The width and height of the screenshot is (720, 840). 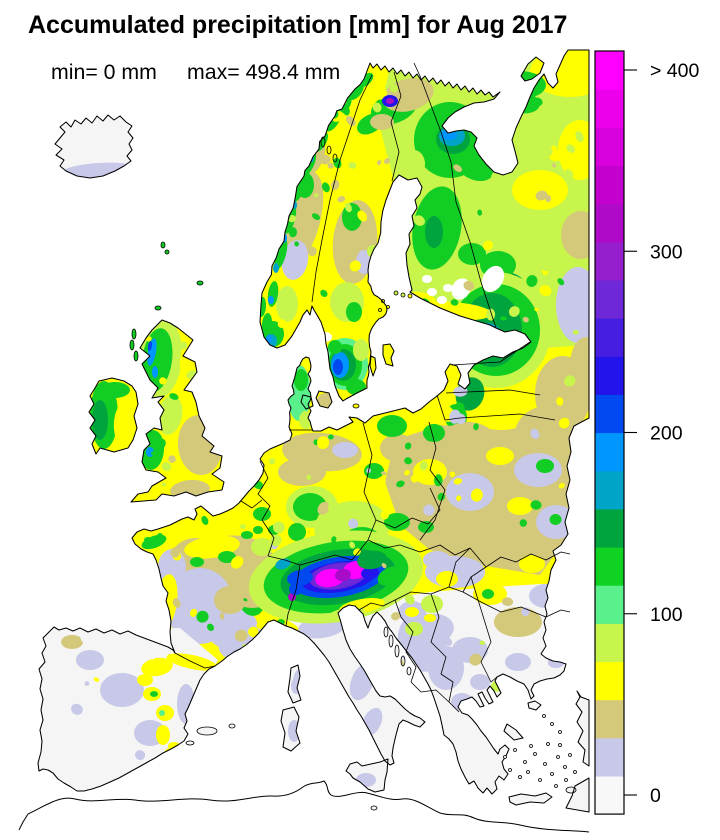 I want to click on svg-text: max= 498.4 mm, so click(x=263, y=72).